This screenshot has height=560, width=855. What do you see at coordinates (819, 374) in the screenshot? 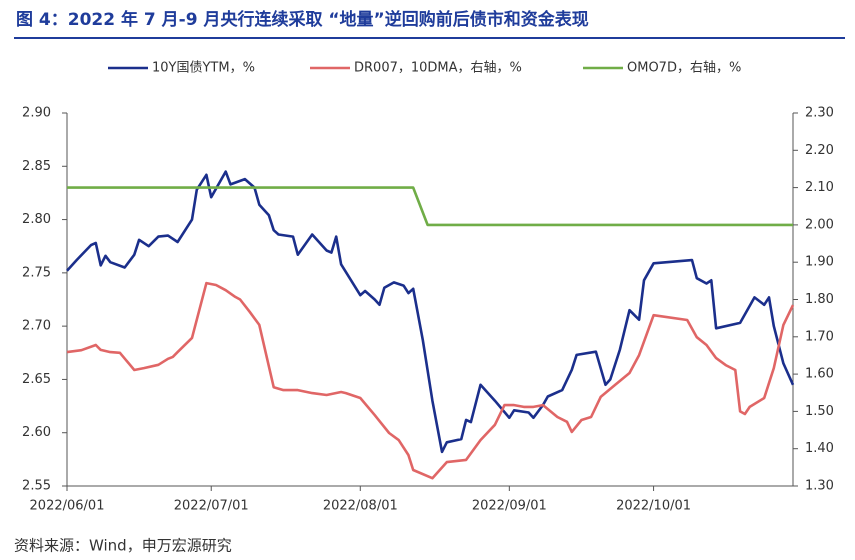
I see `y2-tick-label: 1.60` at bounding box center [819, 374].